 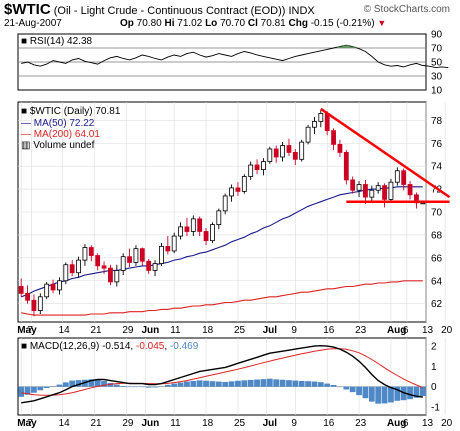 What do you see at coordinates (128, 423) in the screenshot?
I see `macd-x-tick-label: 29` at bounding box center [128, 423].